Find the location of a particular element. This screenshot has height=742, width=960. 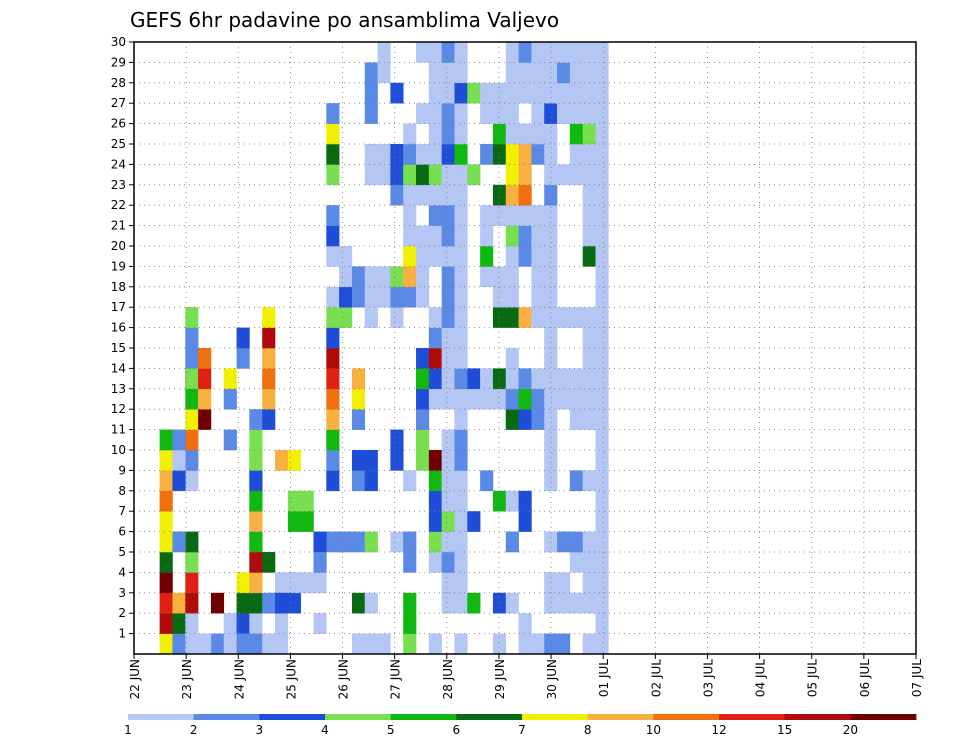

x-tick-label: 27 JUN is located at coordinates (396, 679).